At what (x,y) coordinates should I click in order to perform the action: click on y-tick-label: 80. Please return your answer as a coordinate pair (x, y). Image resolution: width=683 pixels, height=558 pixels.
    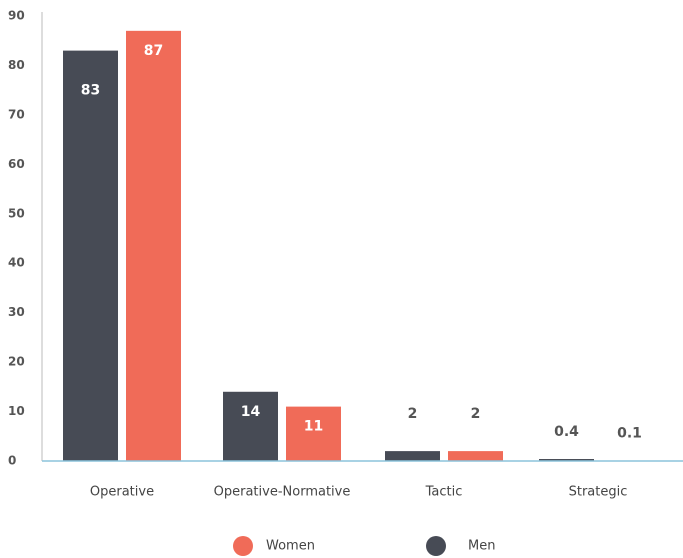
    Looking at the image, I should click on (16, 65).